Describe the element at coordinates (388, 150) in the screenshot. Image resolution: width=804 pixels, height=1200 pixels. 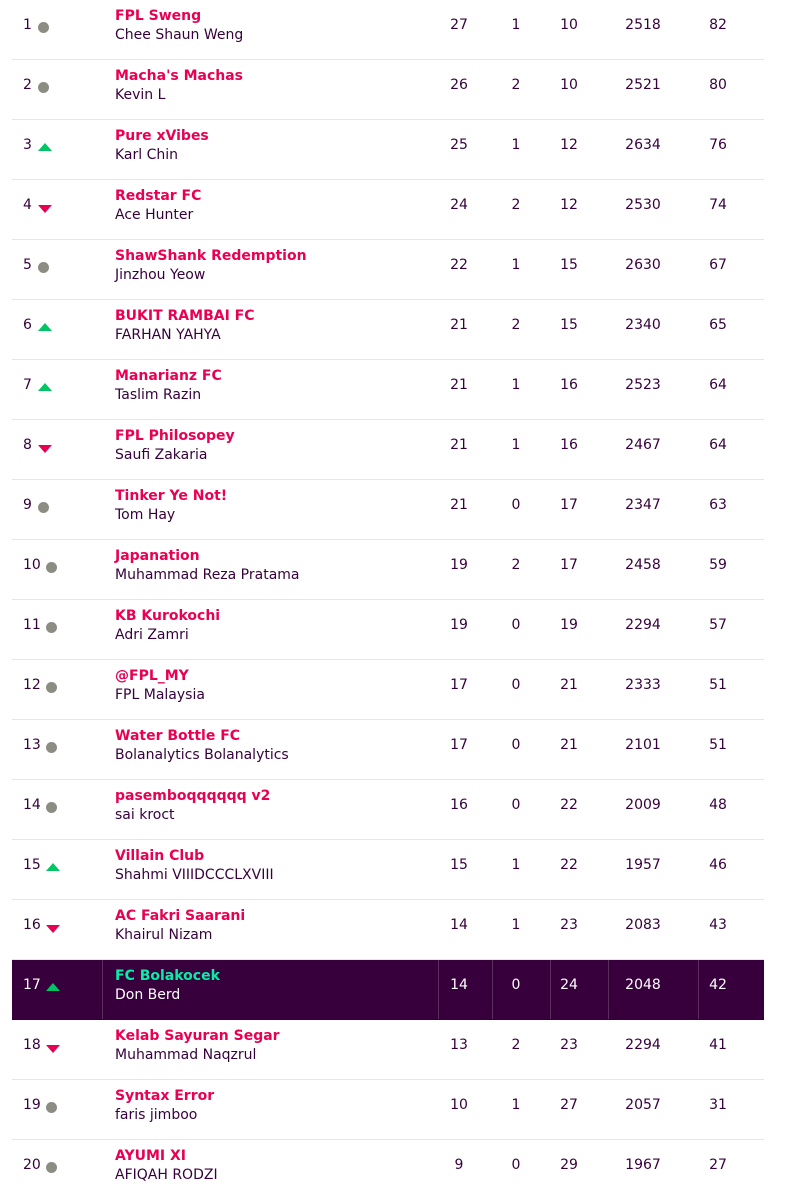
I see `table-row: 3 Pure xVibes Karl Chin 25 1 12 2634 76` at that location.